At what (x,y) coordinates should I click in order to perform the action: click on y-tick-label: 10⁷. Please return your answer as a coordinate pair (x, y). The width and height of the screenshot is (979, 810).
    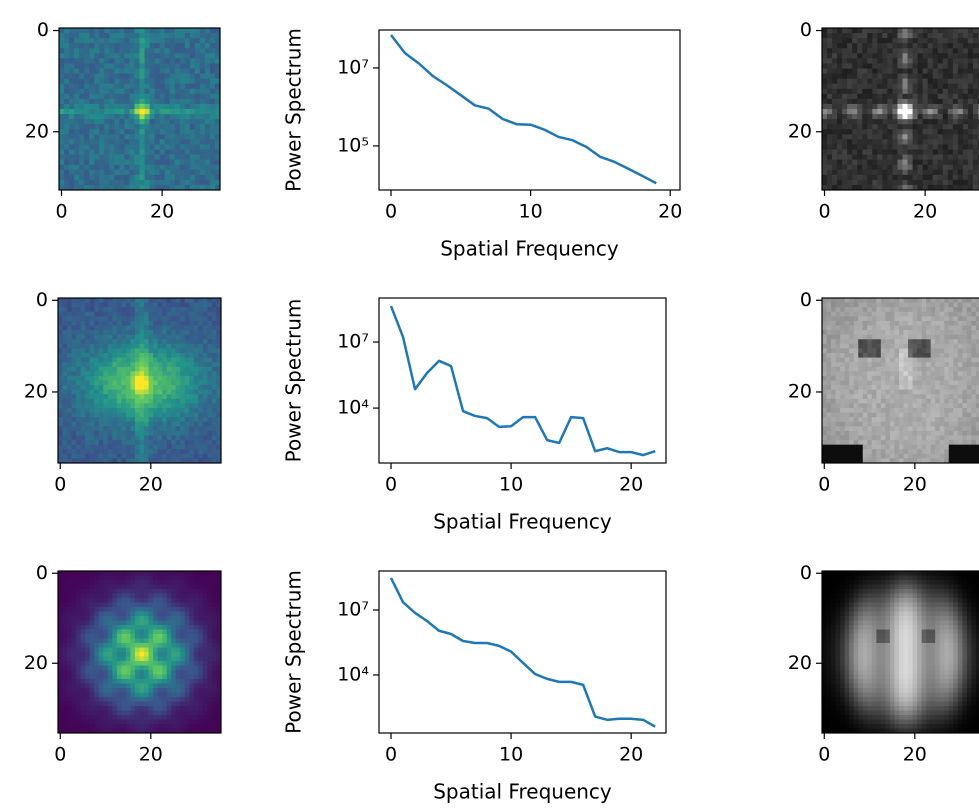
    Looking at the image, I should click on (353, 67).